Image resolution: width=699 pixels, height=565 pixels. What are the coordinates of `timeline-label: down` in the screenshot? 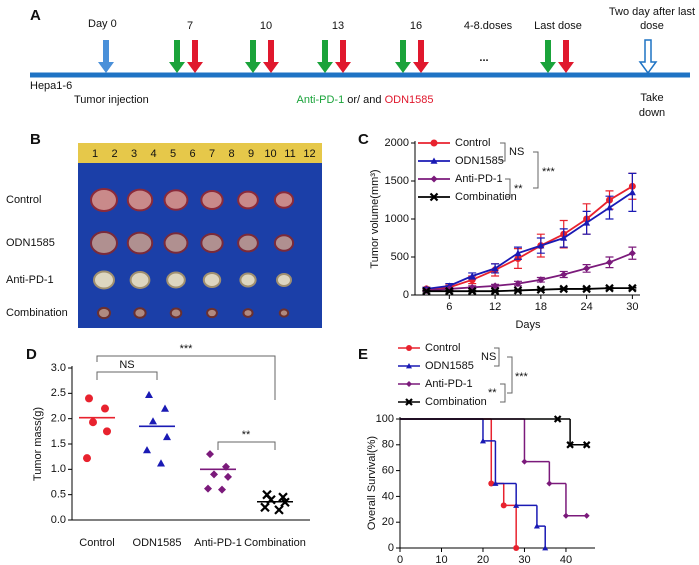 It's located at (652, 113).